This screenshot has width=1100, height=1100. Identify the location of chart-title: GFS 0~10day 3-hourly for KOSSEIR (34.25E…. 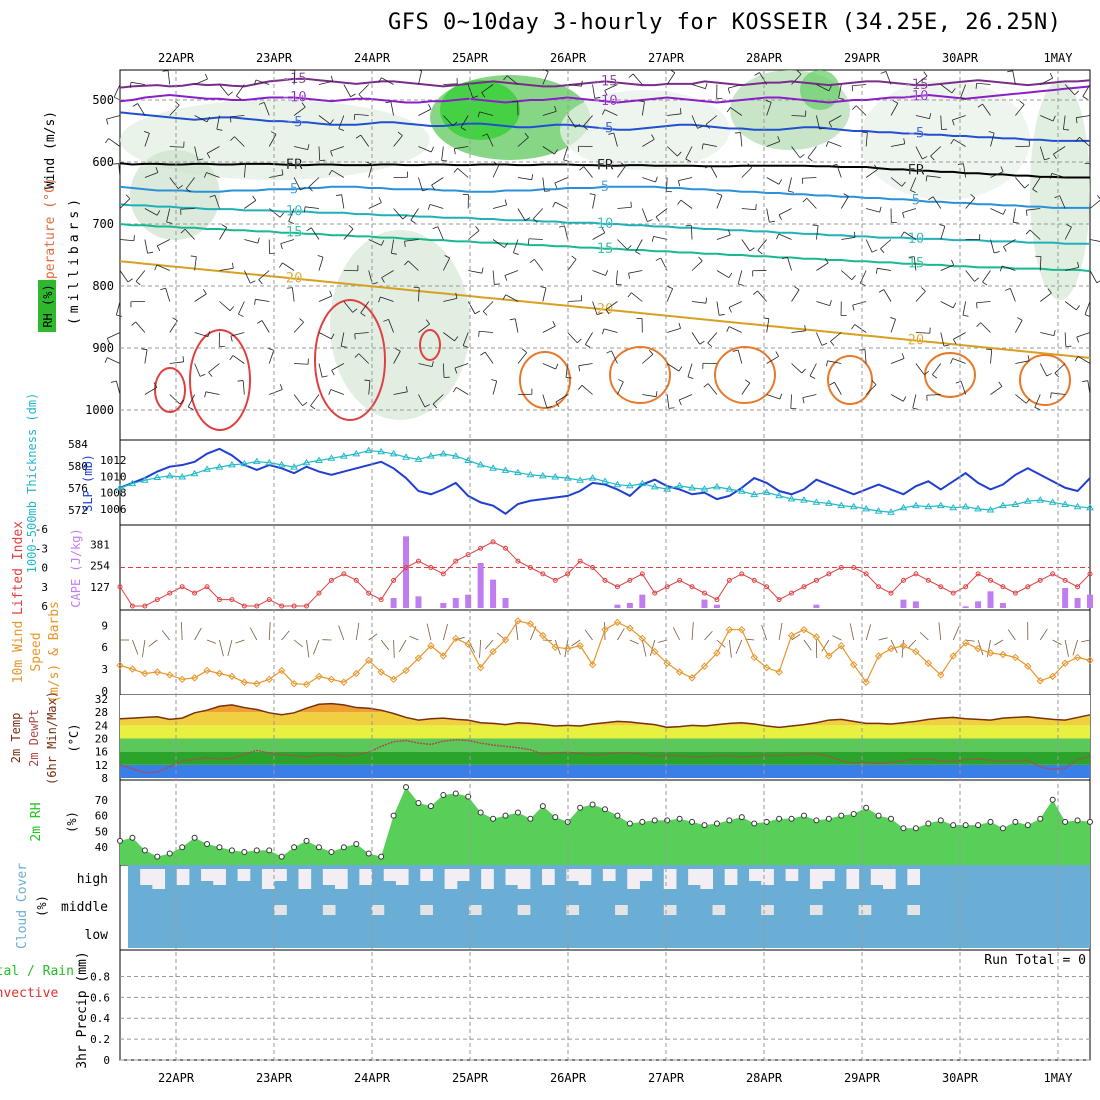
(725, 22).